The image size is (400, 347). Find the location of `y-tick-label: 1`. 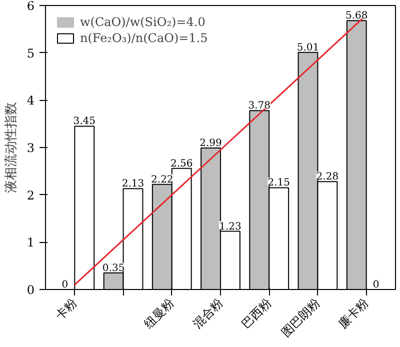

y-tick-label: 1 is located at coordinates (30, 243).